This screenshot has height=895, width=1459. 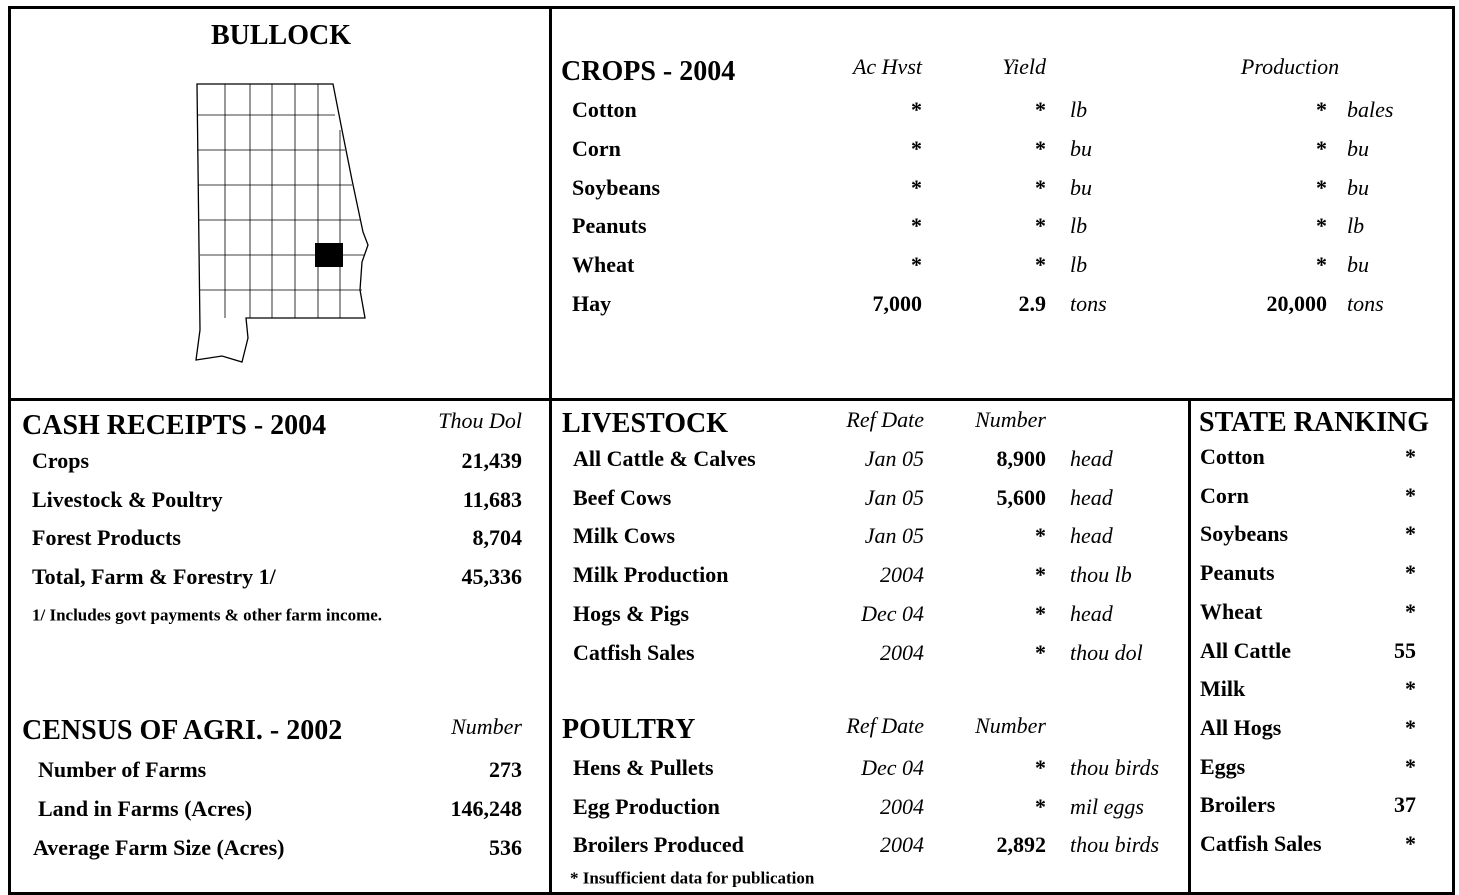 I want to click on state-outline, so click(x=282, y=223).